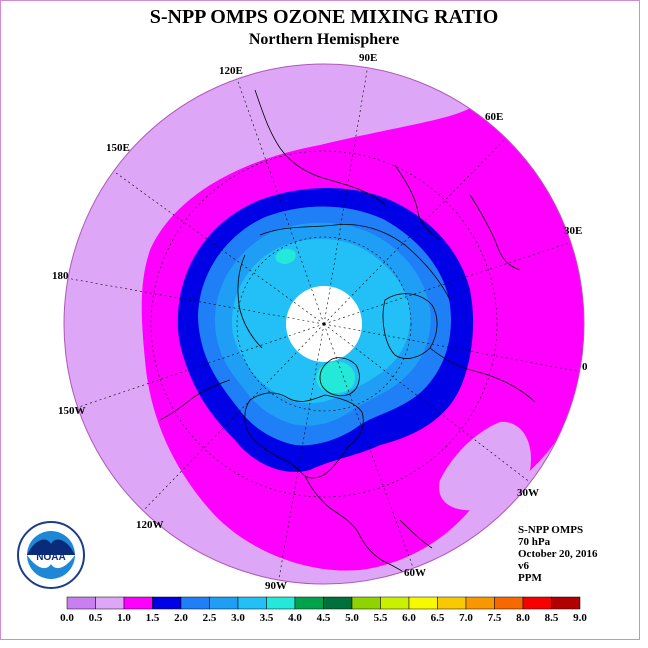 The image size is (648, 648). What do you see at coordinates (324, 39) in the screenshot?
I see `map-subtitle: Northern Hemisphere` at bounding box center [324, 39].